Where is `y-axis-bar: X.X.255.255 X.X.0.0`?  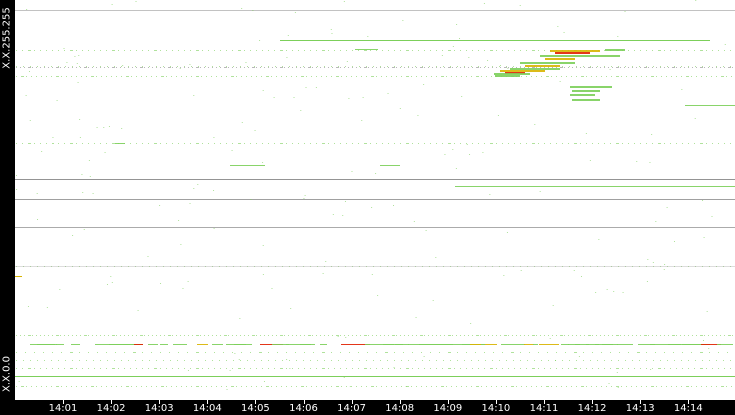 y-axis-bar: X.X.255.255 X.X.0.0 is located at coordinates (7, 207).